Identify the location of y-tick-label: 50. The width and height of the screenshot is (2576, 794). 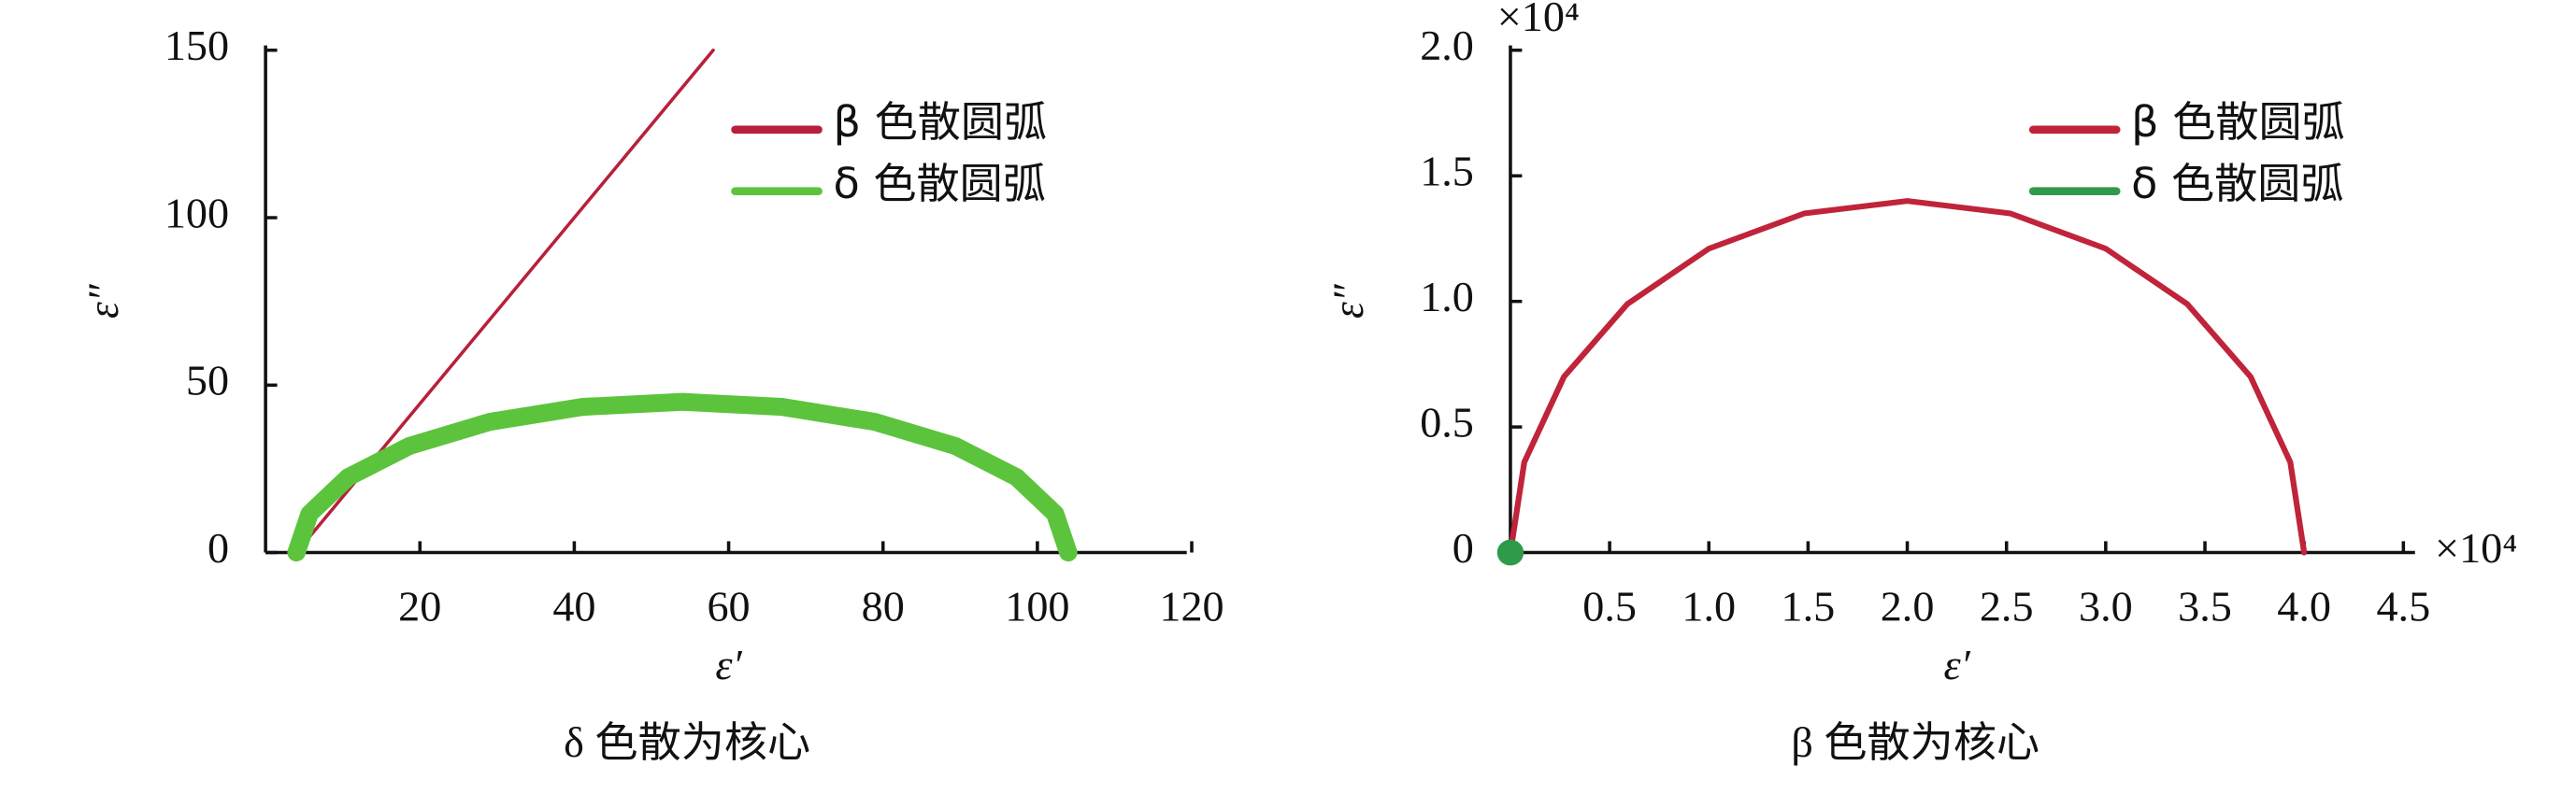
(207, 380).